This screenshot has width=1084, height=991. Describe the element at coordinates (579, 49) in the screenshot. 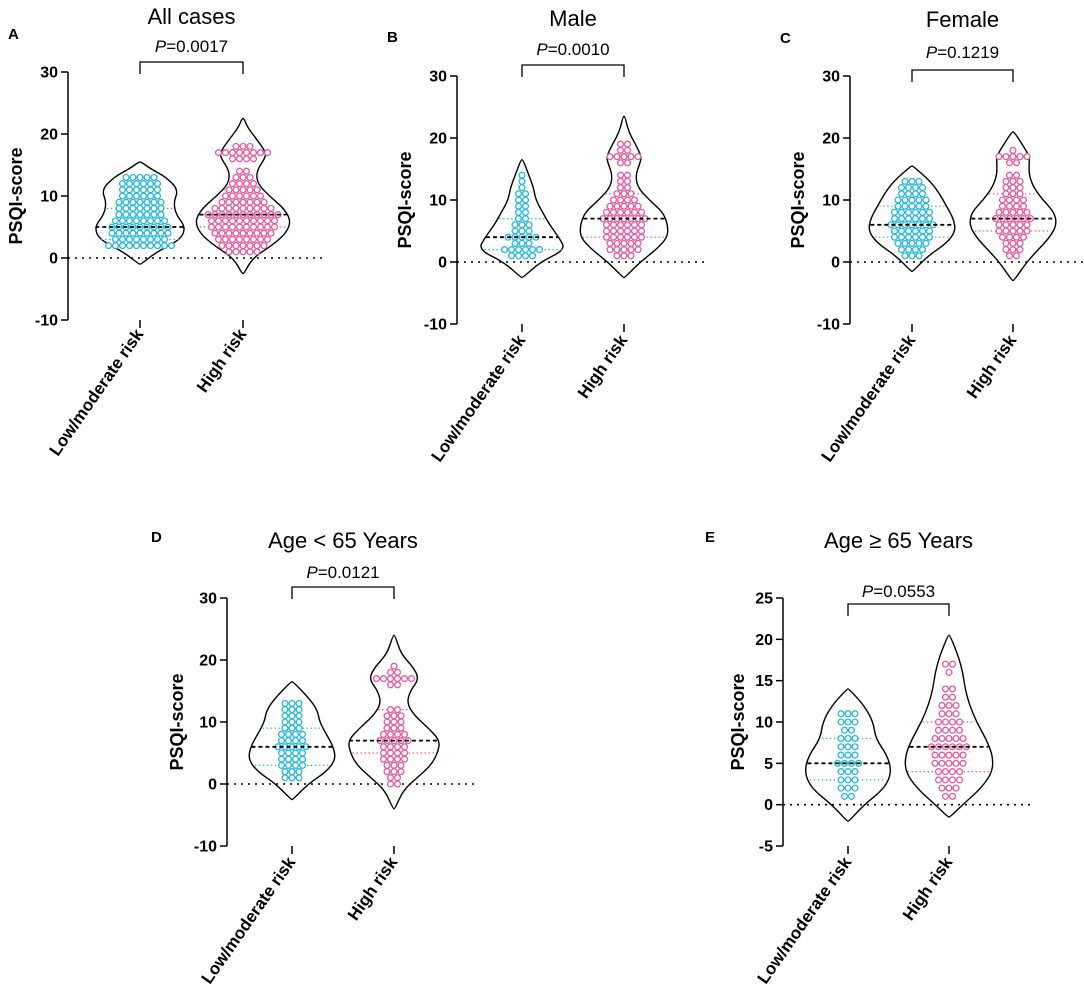

I see `p-number: =0.0010` at that location.